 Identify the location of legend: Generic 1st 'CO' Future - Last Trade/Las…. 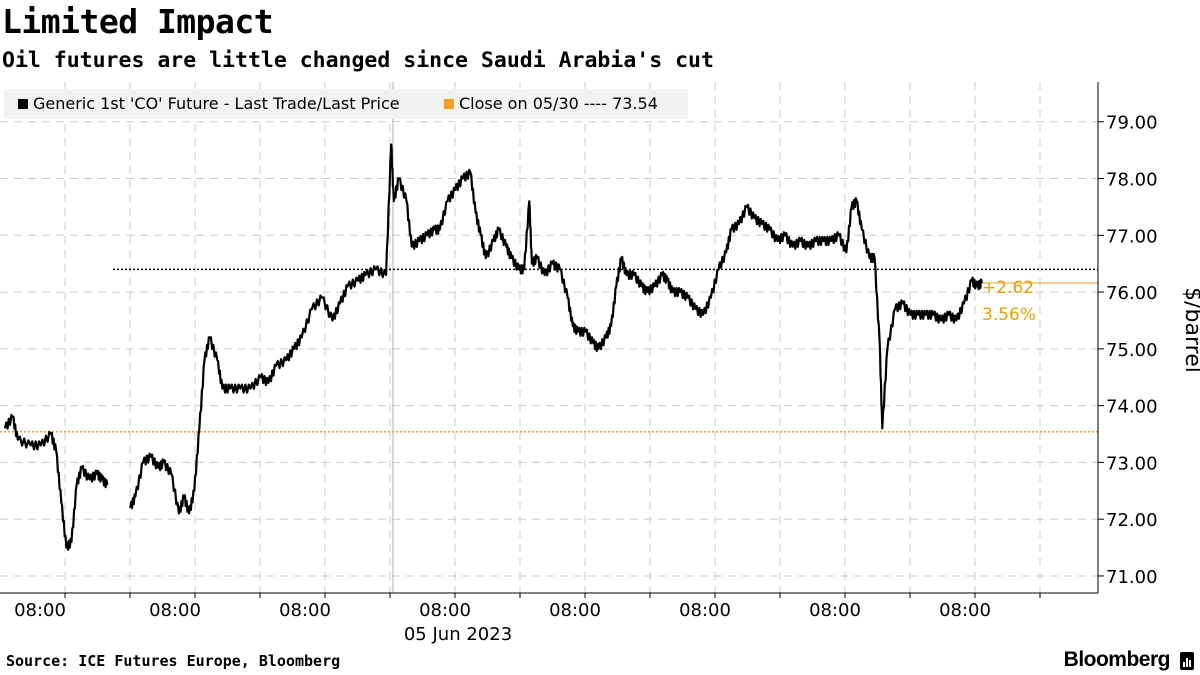
(346, 104).